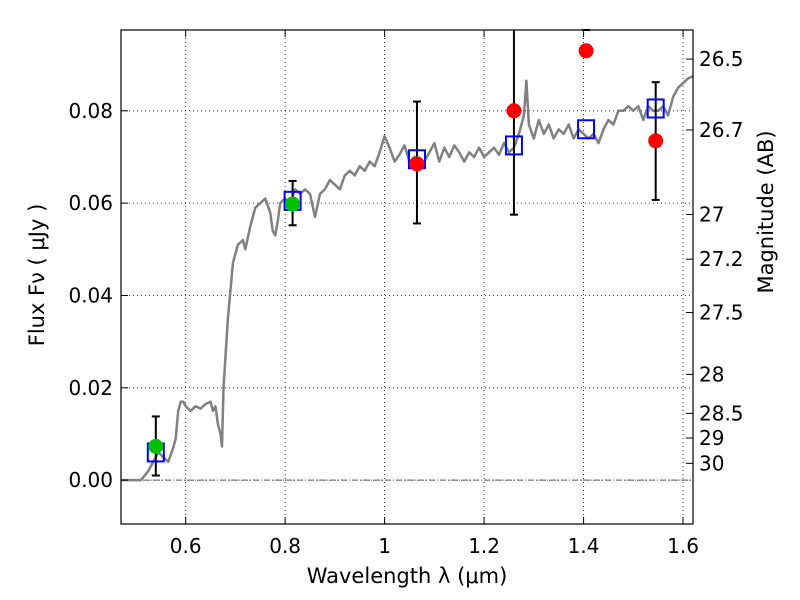 The width and height of the screenshot is (800, 600). I want to click on y-tick-label: 0.02, so click(90, 388).